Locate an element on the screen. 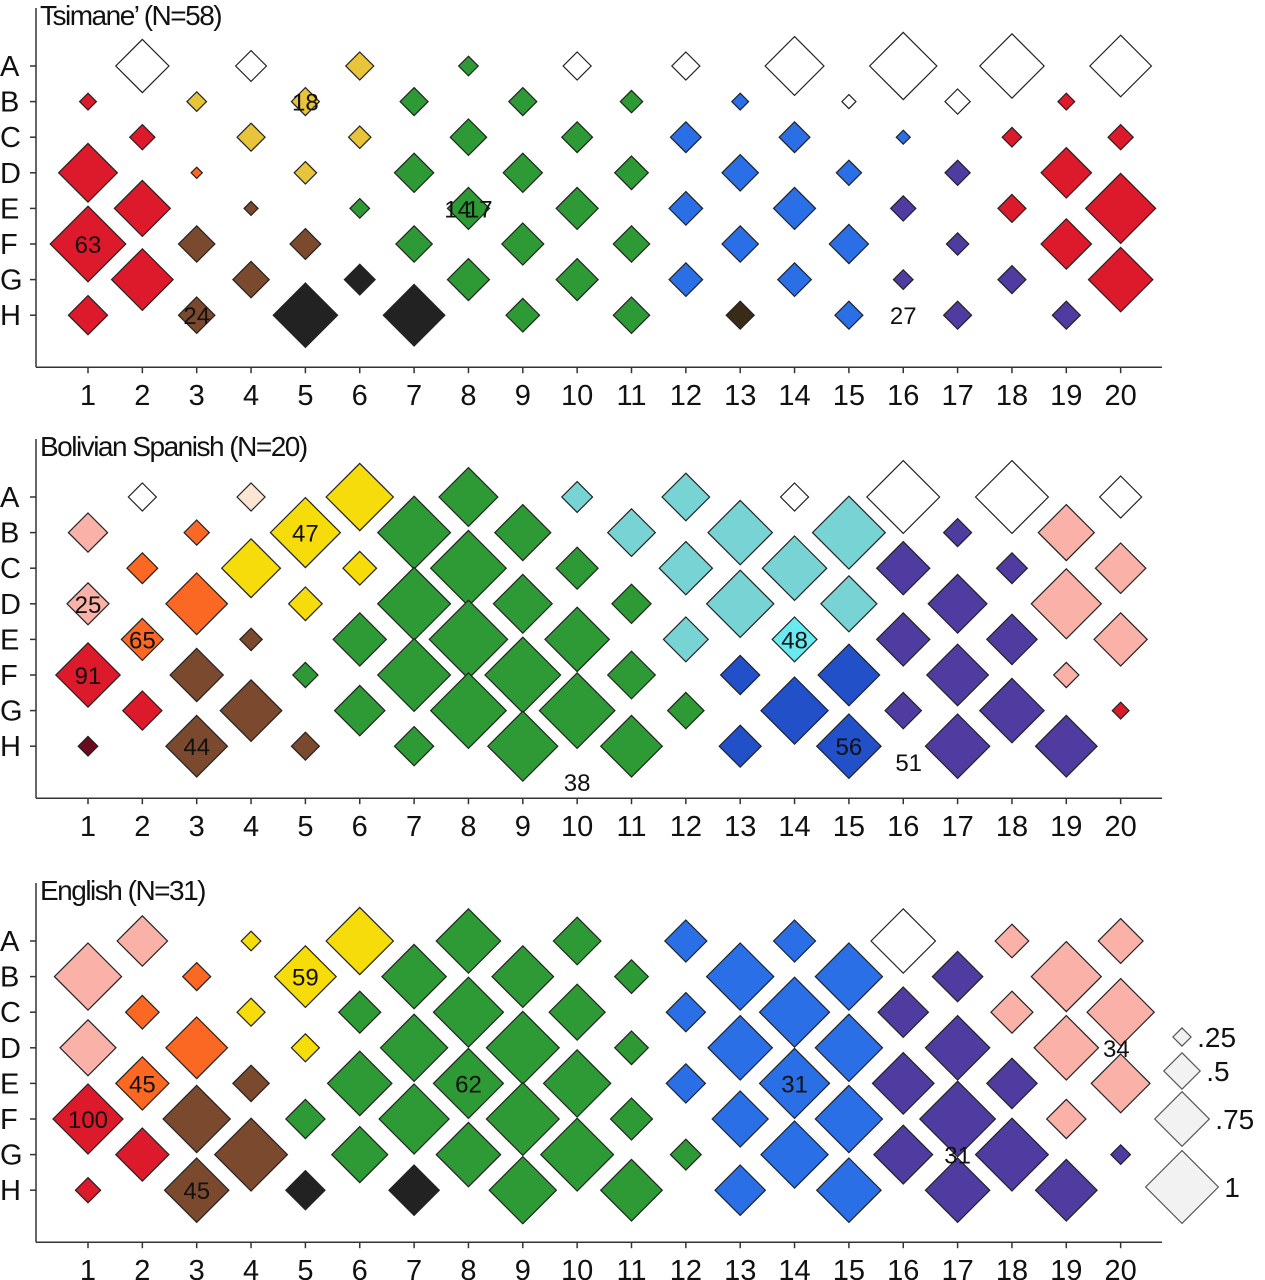 The height and width of the screenshot is (1280, 1265). x-tick-label: 1 is located at coordinates (88, 827).